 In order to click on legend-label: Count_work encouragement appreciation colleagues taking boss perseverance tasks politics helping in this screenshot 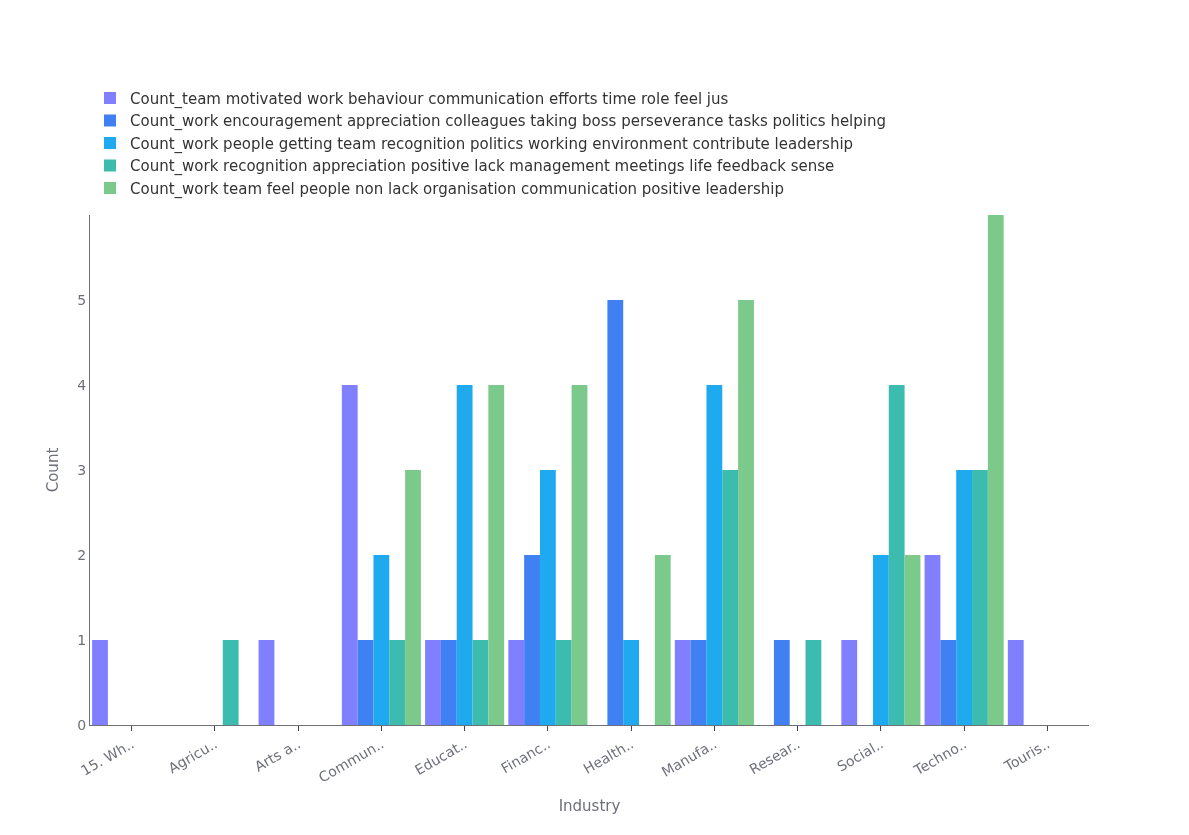, I will do `click(508, 122)`.